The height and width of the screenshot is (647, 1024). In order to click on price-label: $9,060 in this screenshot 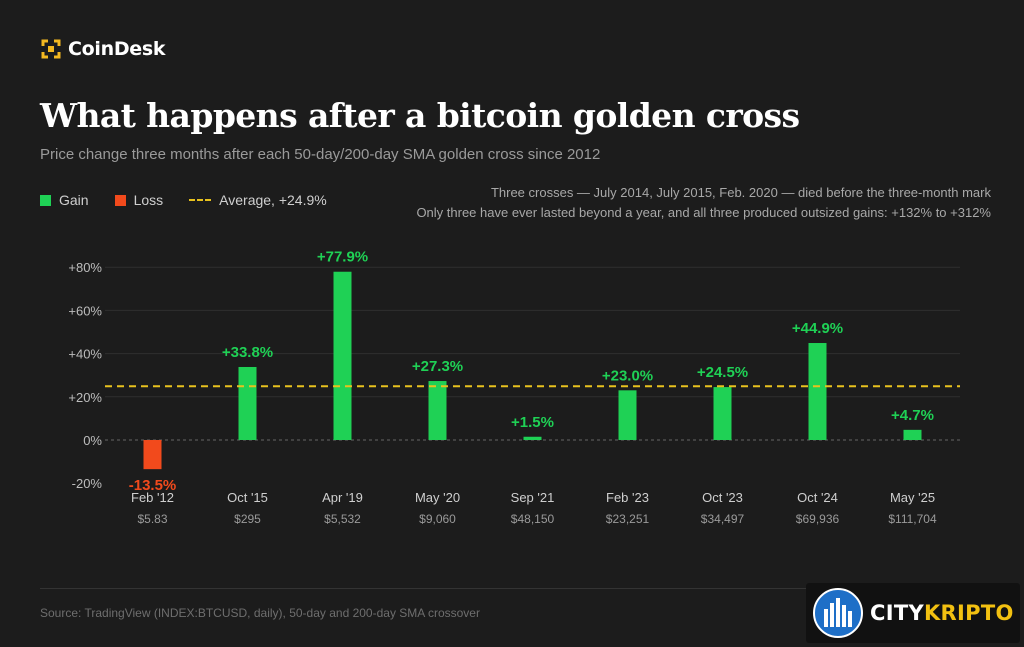, I will do `click(437, 519)`.